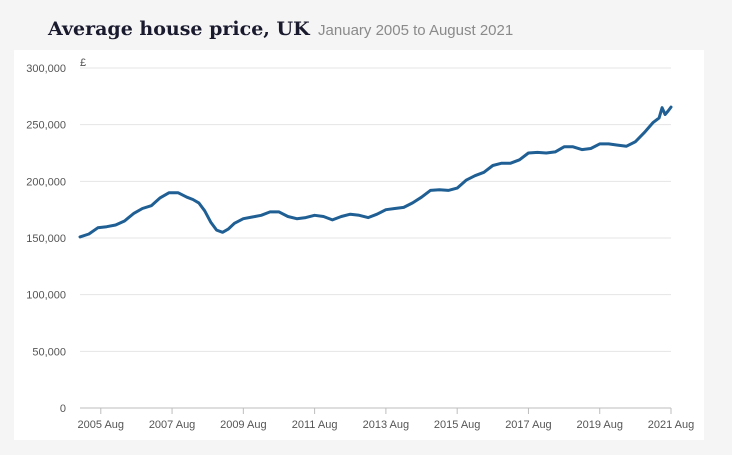 The image size is (732, 455). I want to click on y-tick-label: 150,000, so click(46, 239).